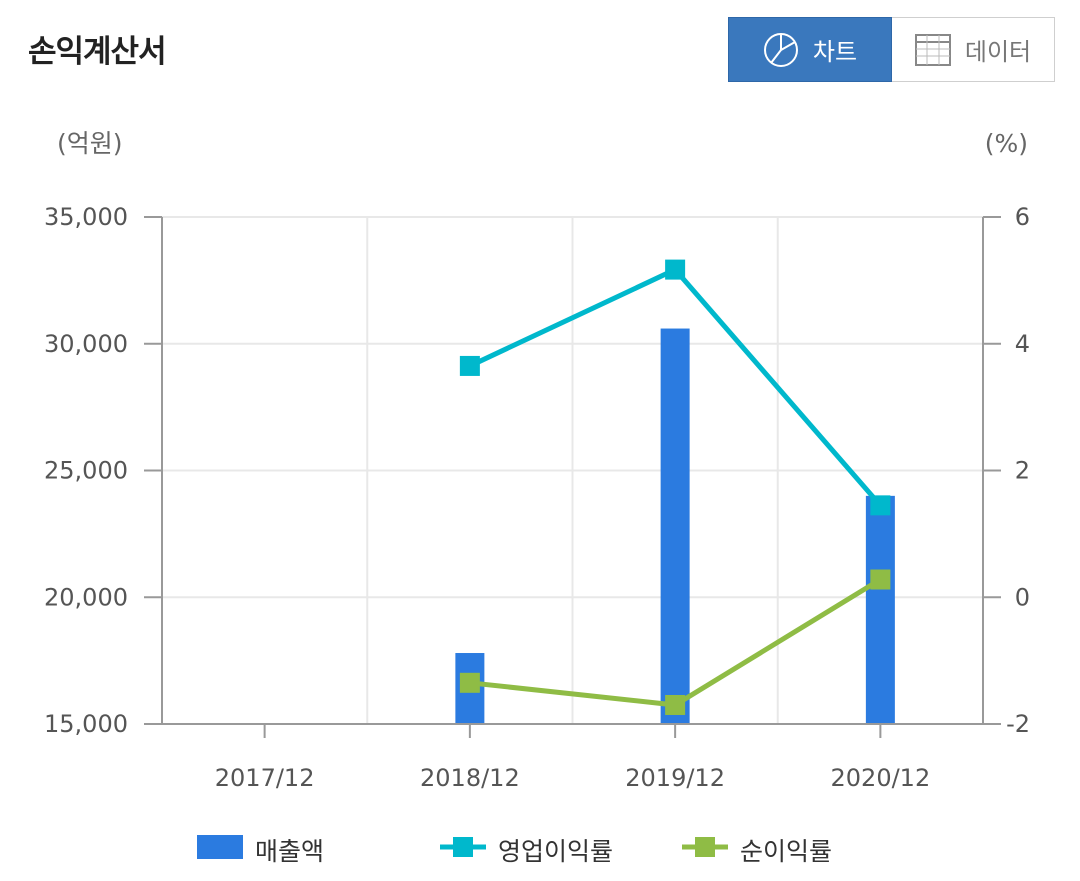 This screenshot has width=1080, height=881. What do you see at coordinates (1018, 724) in the screenshot?
I see `right-tick-label: -2` at bounding box center [1018, 724].